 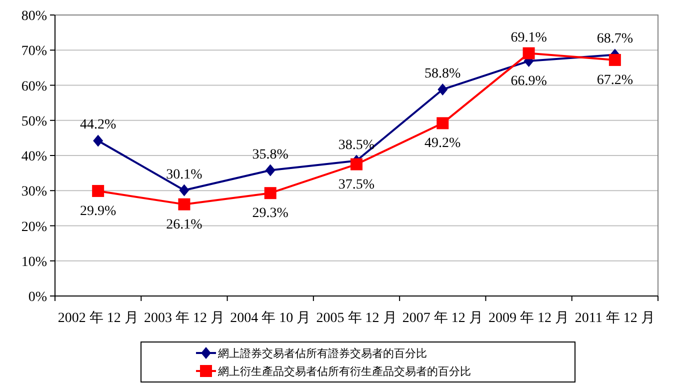 What do you see at coordinates (98, 211) in the screenshot?
I see `data-label: 29.9%` at bounding box center [98, 211].